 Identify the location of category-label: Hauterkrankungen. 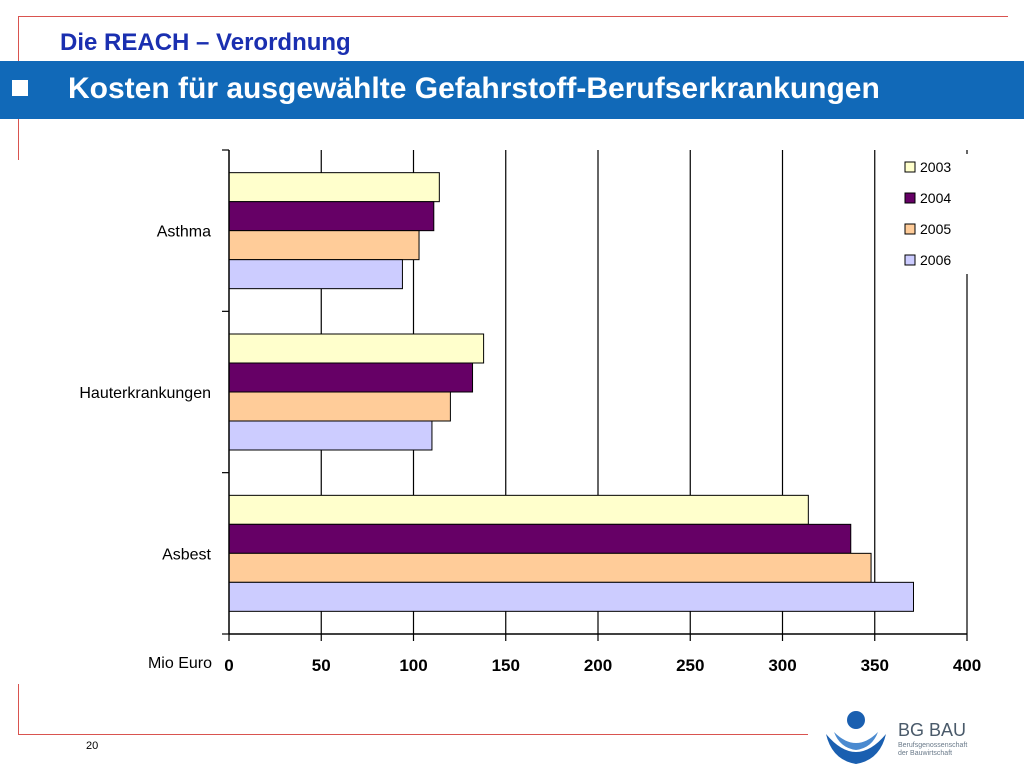
(145, 393).